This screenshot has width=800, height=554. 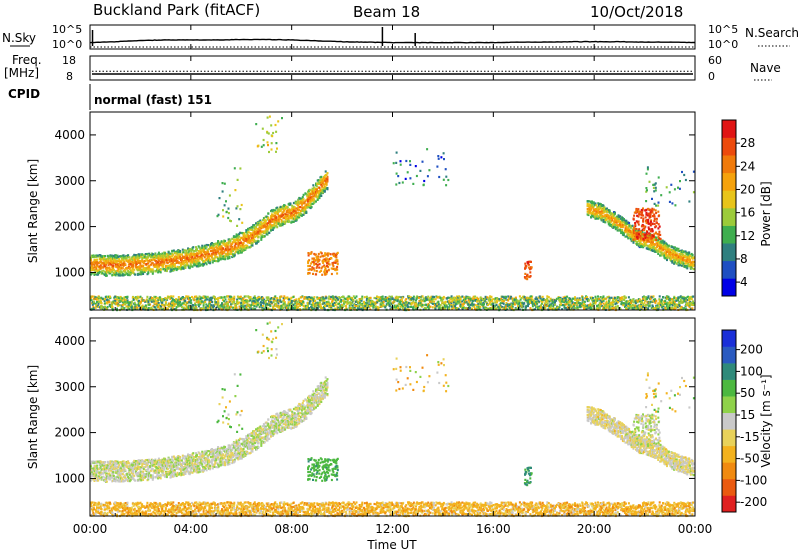 What do you see at coordinates (723, 29) in the screenshot?
I see `nsearch-tick-top: 10^5` at bounding box center [723, 29].